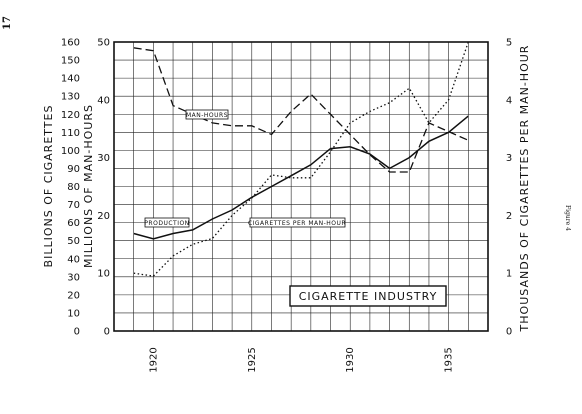 This screenshot has width=582, height=414. Describe the element at coordinates (73, 205) in the screenshot. I see `billions-tick-label: 70` at that location.